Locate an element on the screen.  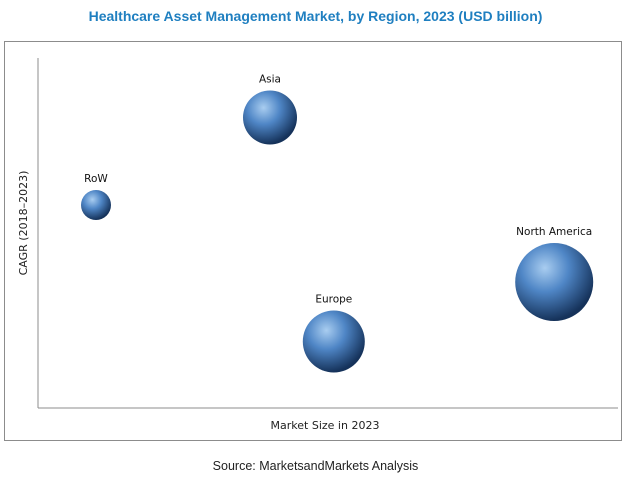
bubble-row is located at coordinates (96, 205).